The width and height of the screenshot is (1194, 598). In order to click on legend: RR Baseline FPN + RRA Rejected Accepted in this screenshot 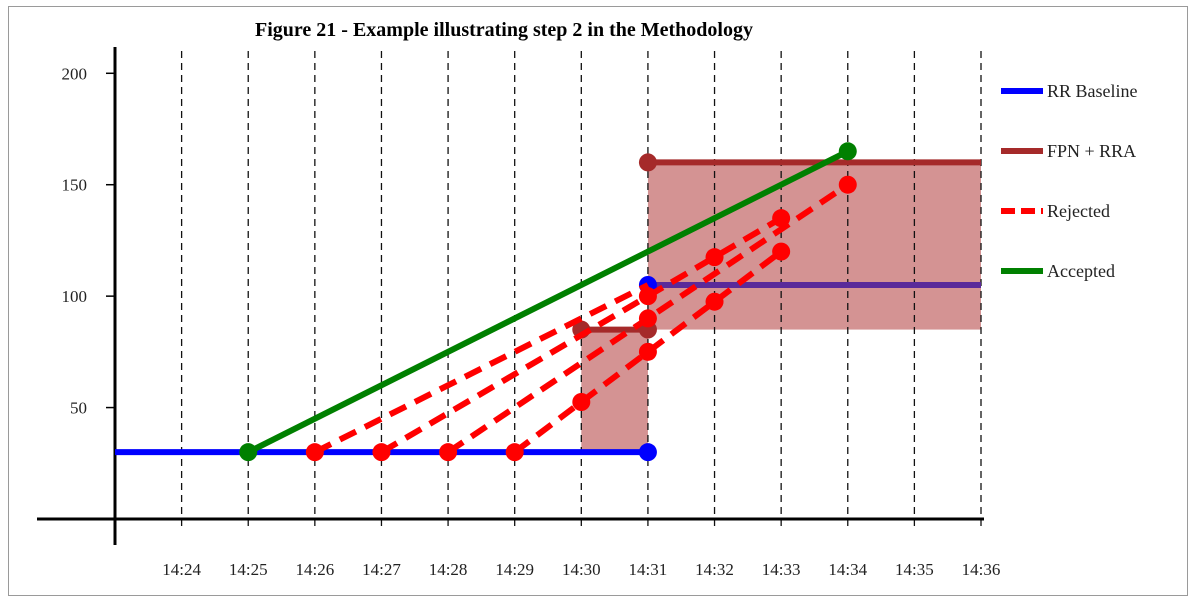, I will do `click(1069, 181)`.